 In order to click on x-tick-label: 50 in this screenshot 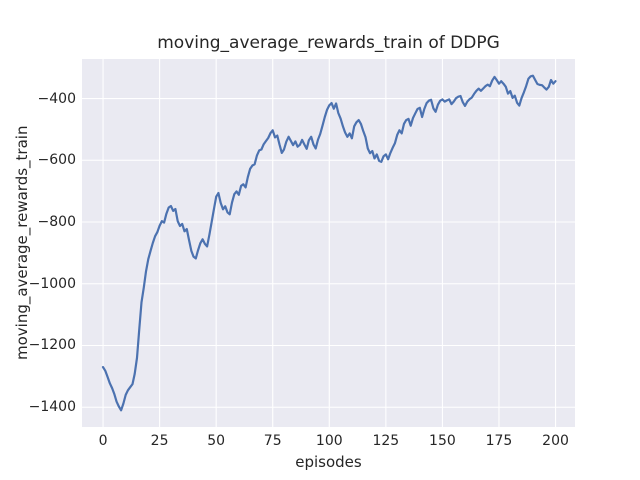, I will do `click(216, 441)`.